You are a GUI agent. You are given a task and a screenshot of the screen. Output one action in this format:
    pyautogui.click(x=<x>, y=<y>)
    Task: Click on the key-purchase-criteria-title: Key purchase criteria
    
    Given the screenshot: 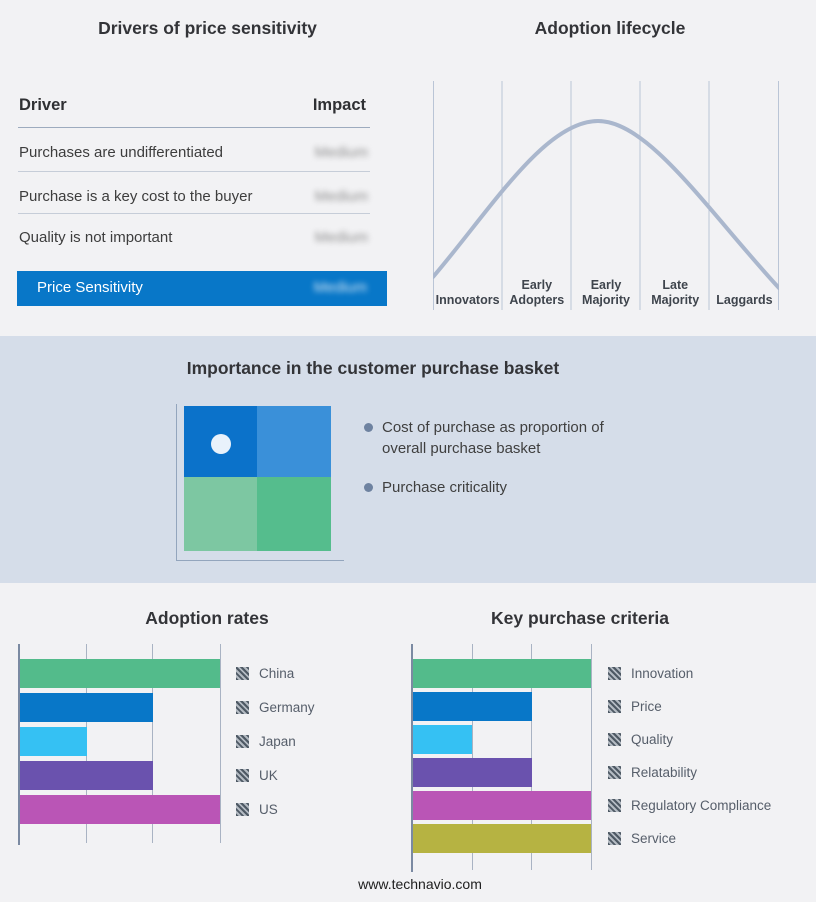 What is the action you would take?
    pyautogui.click(x=579, y=618)
    